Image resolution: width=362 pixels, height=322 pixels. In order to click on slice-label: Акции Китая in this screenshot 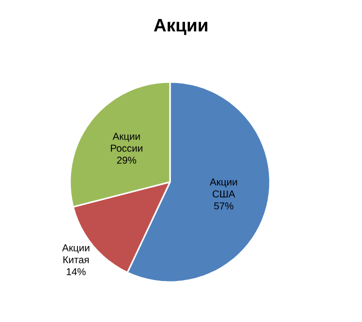, I will do `click(76, 254)`.